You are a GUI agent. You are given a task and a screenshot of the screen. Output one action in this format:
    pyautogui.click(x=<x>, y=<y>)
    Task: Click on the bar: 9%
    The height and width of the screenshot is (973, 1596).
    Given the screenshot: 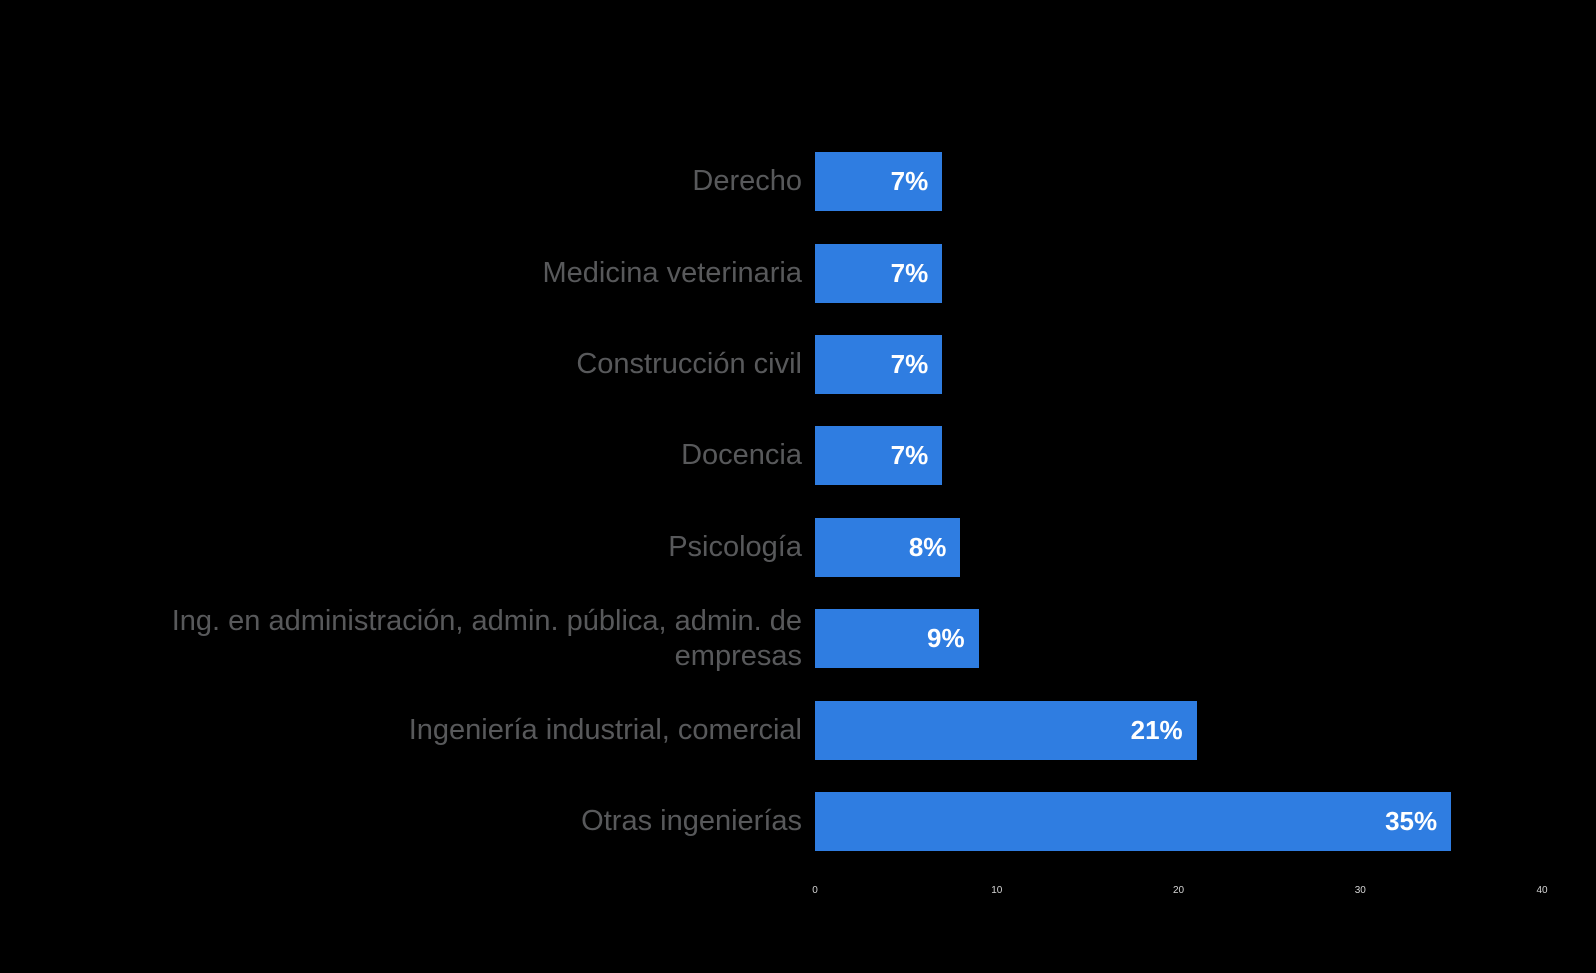 What is the action you would take?
    pyautogui.click(x=897, y=639)
    